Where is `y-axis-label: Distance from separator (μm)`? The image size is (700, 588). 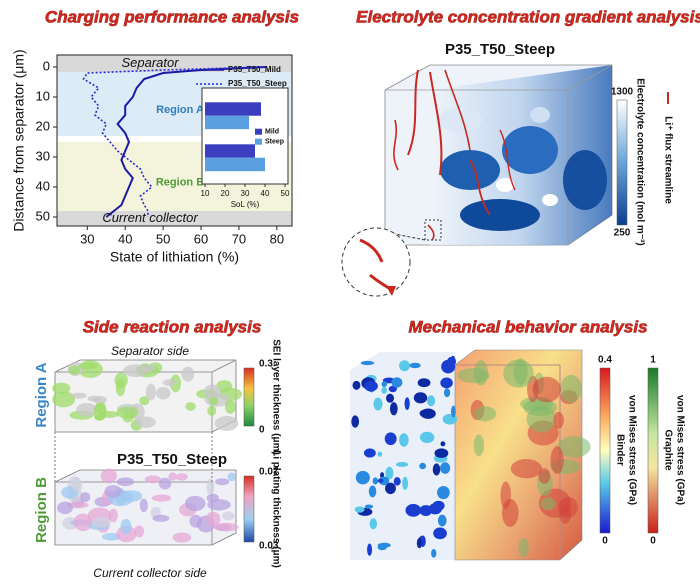
y-axis-label: Distance from separator (μm) is located at coordinates (19, 140).